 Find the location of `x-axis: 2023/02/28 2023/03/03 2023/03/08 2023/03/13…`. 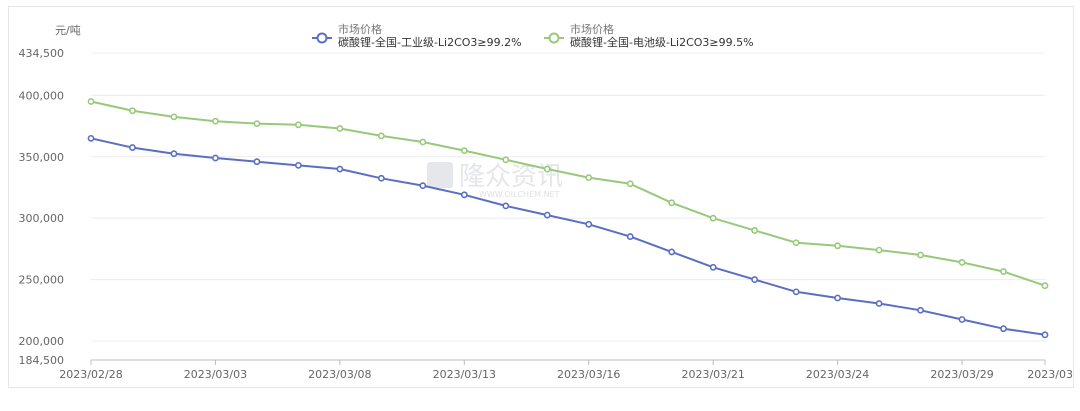

x-axis: 2023/02/28 2023/03/03 2023/03/08 2023/03/13… is located at coordinates (569, 370).